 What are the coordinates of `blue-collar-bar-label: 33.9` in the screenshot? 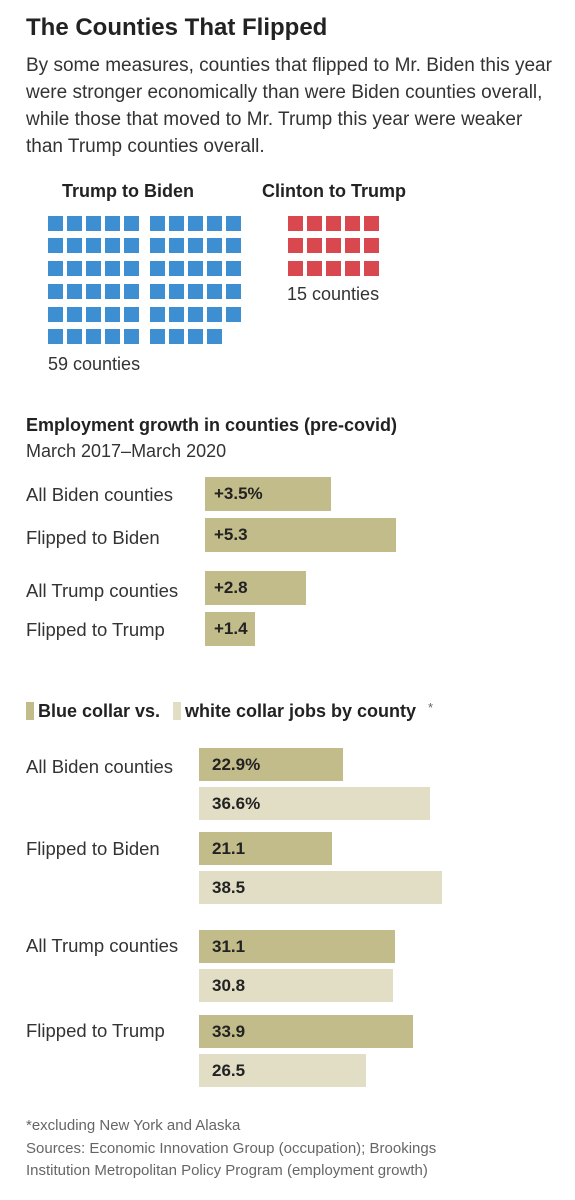 It's located at (229, 1031).